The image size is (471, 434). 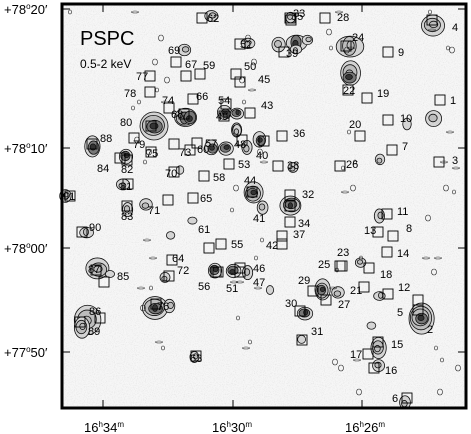 What do you see at coordinates (403, 254) in the screenshot?
I see `source-label: 14` at bounding box center [403, 254].